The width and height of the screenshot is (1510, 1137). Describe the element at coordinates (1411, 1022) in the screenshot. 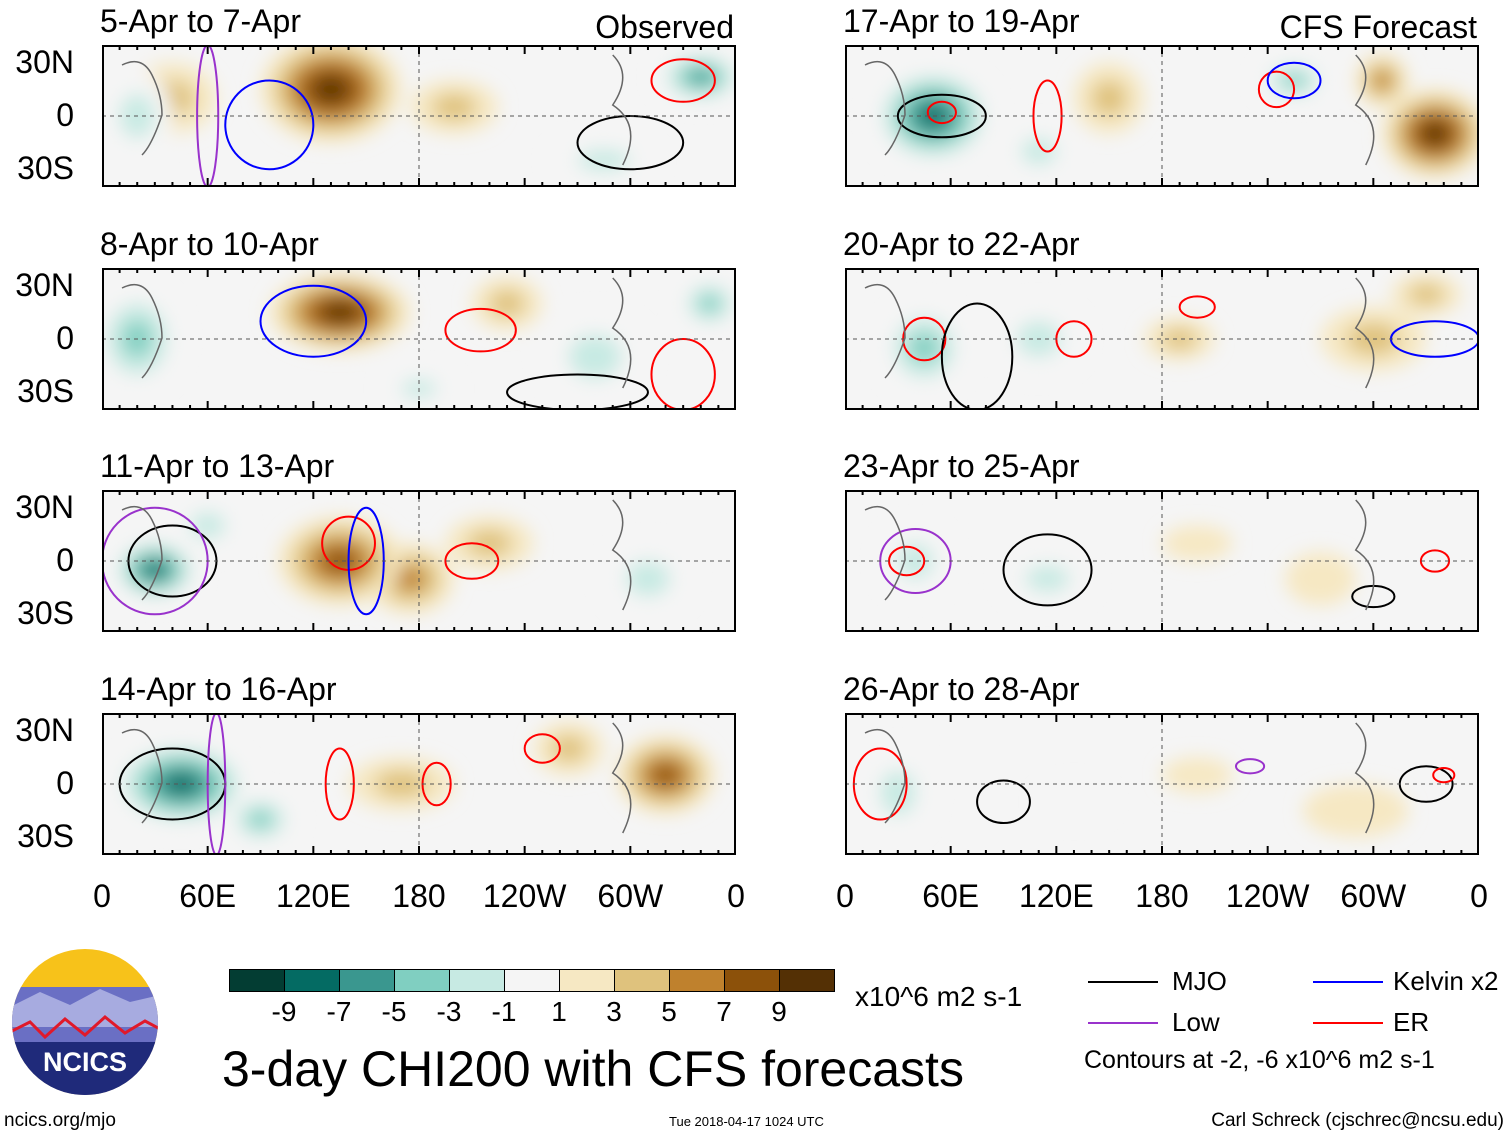

I see `legend-label-er: ER` at that location.